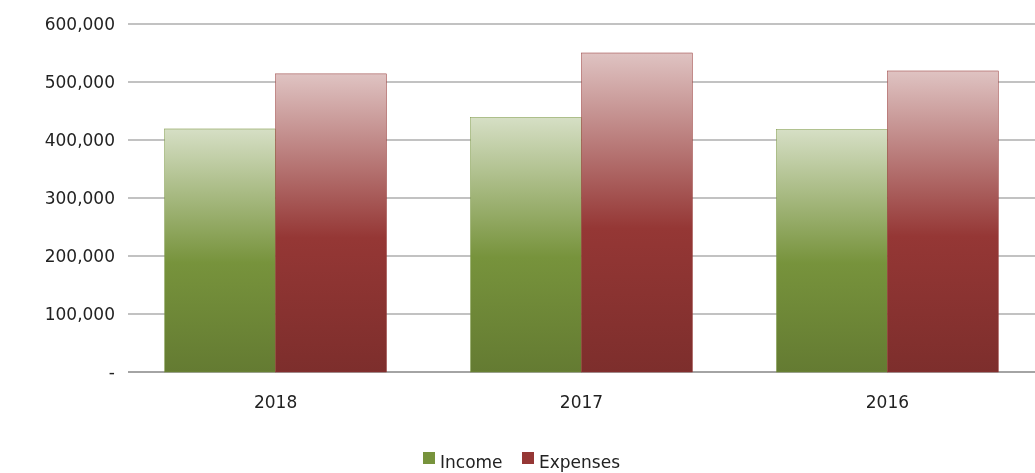 The image size is (1035, 473). What do you see at coordinates (581, 402) in the screenshot?
I see `x-tick-label: 2017` at bounding box center [581, 402].